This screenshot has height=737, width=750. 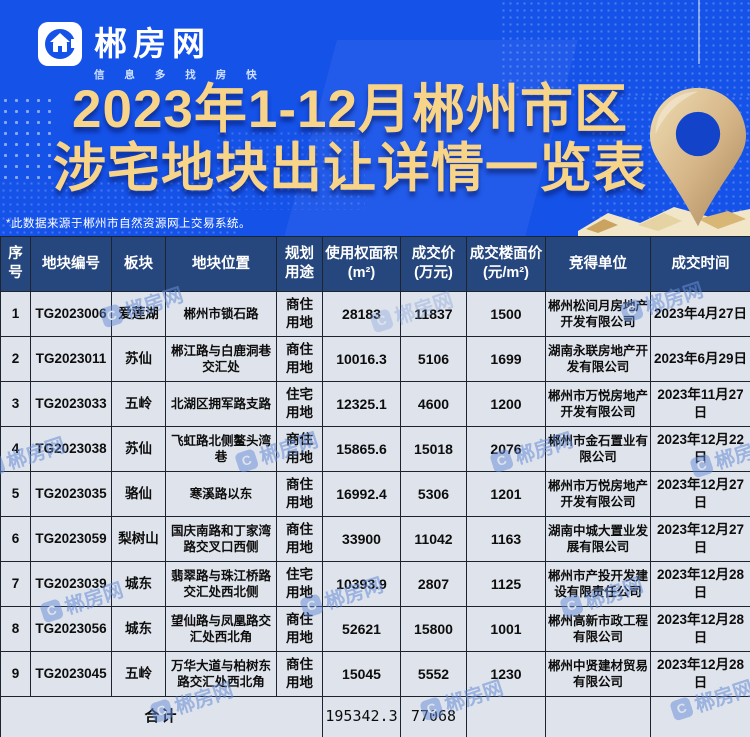 I want to click on cell-no: 7, so click(x=15, y=584).